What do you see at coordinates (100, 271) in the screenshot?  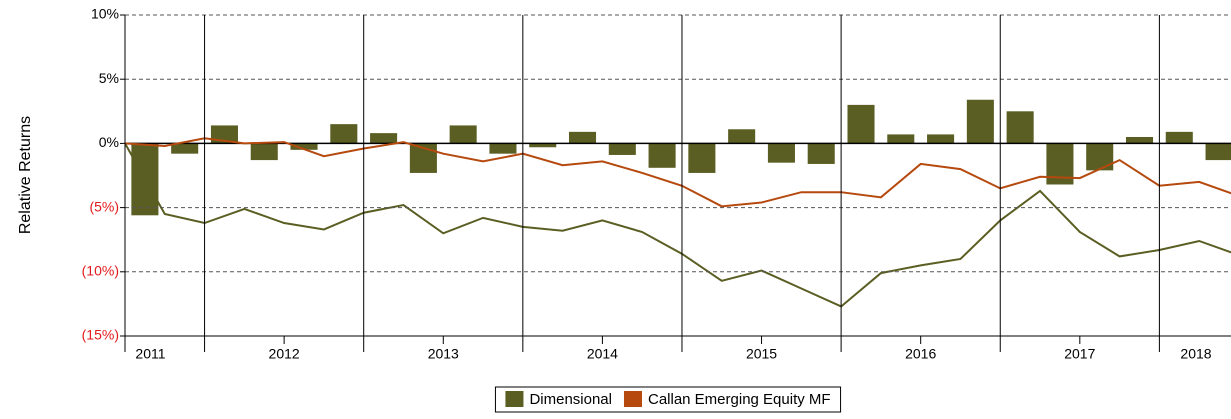 I see `y-tick-label: (10%)` at bounding box center [100, 271].